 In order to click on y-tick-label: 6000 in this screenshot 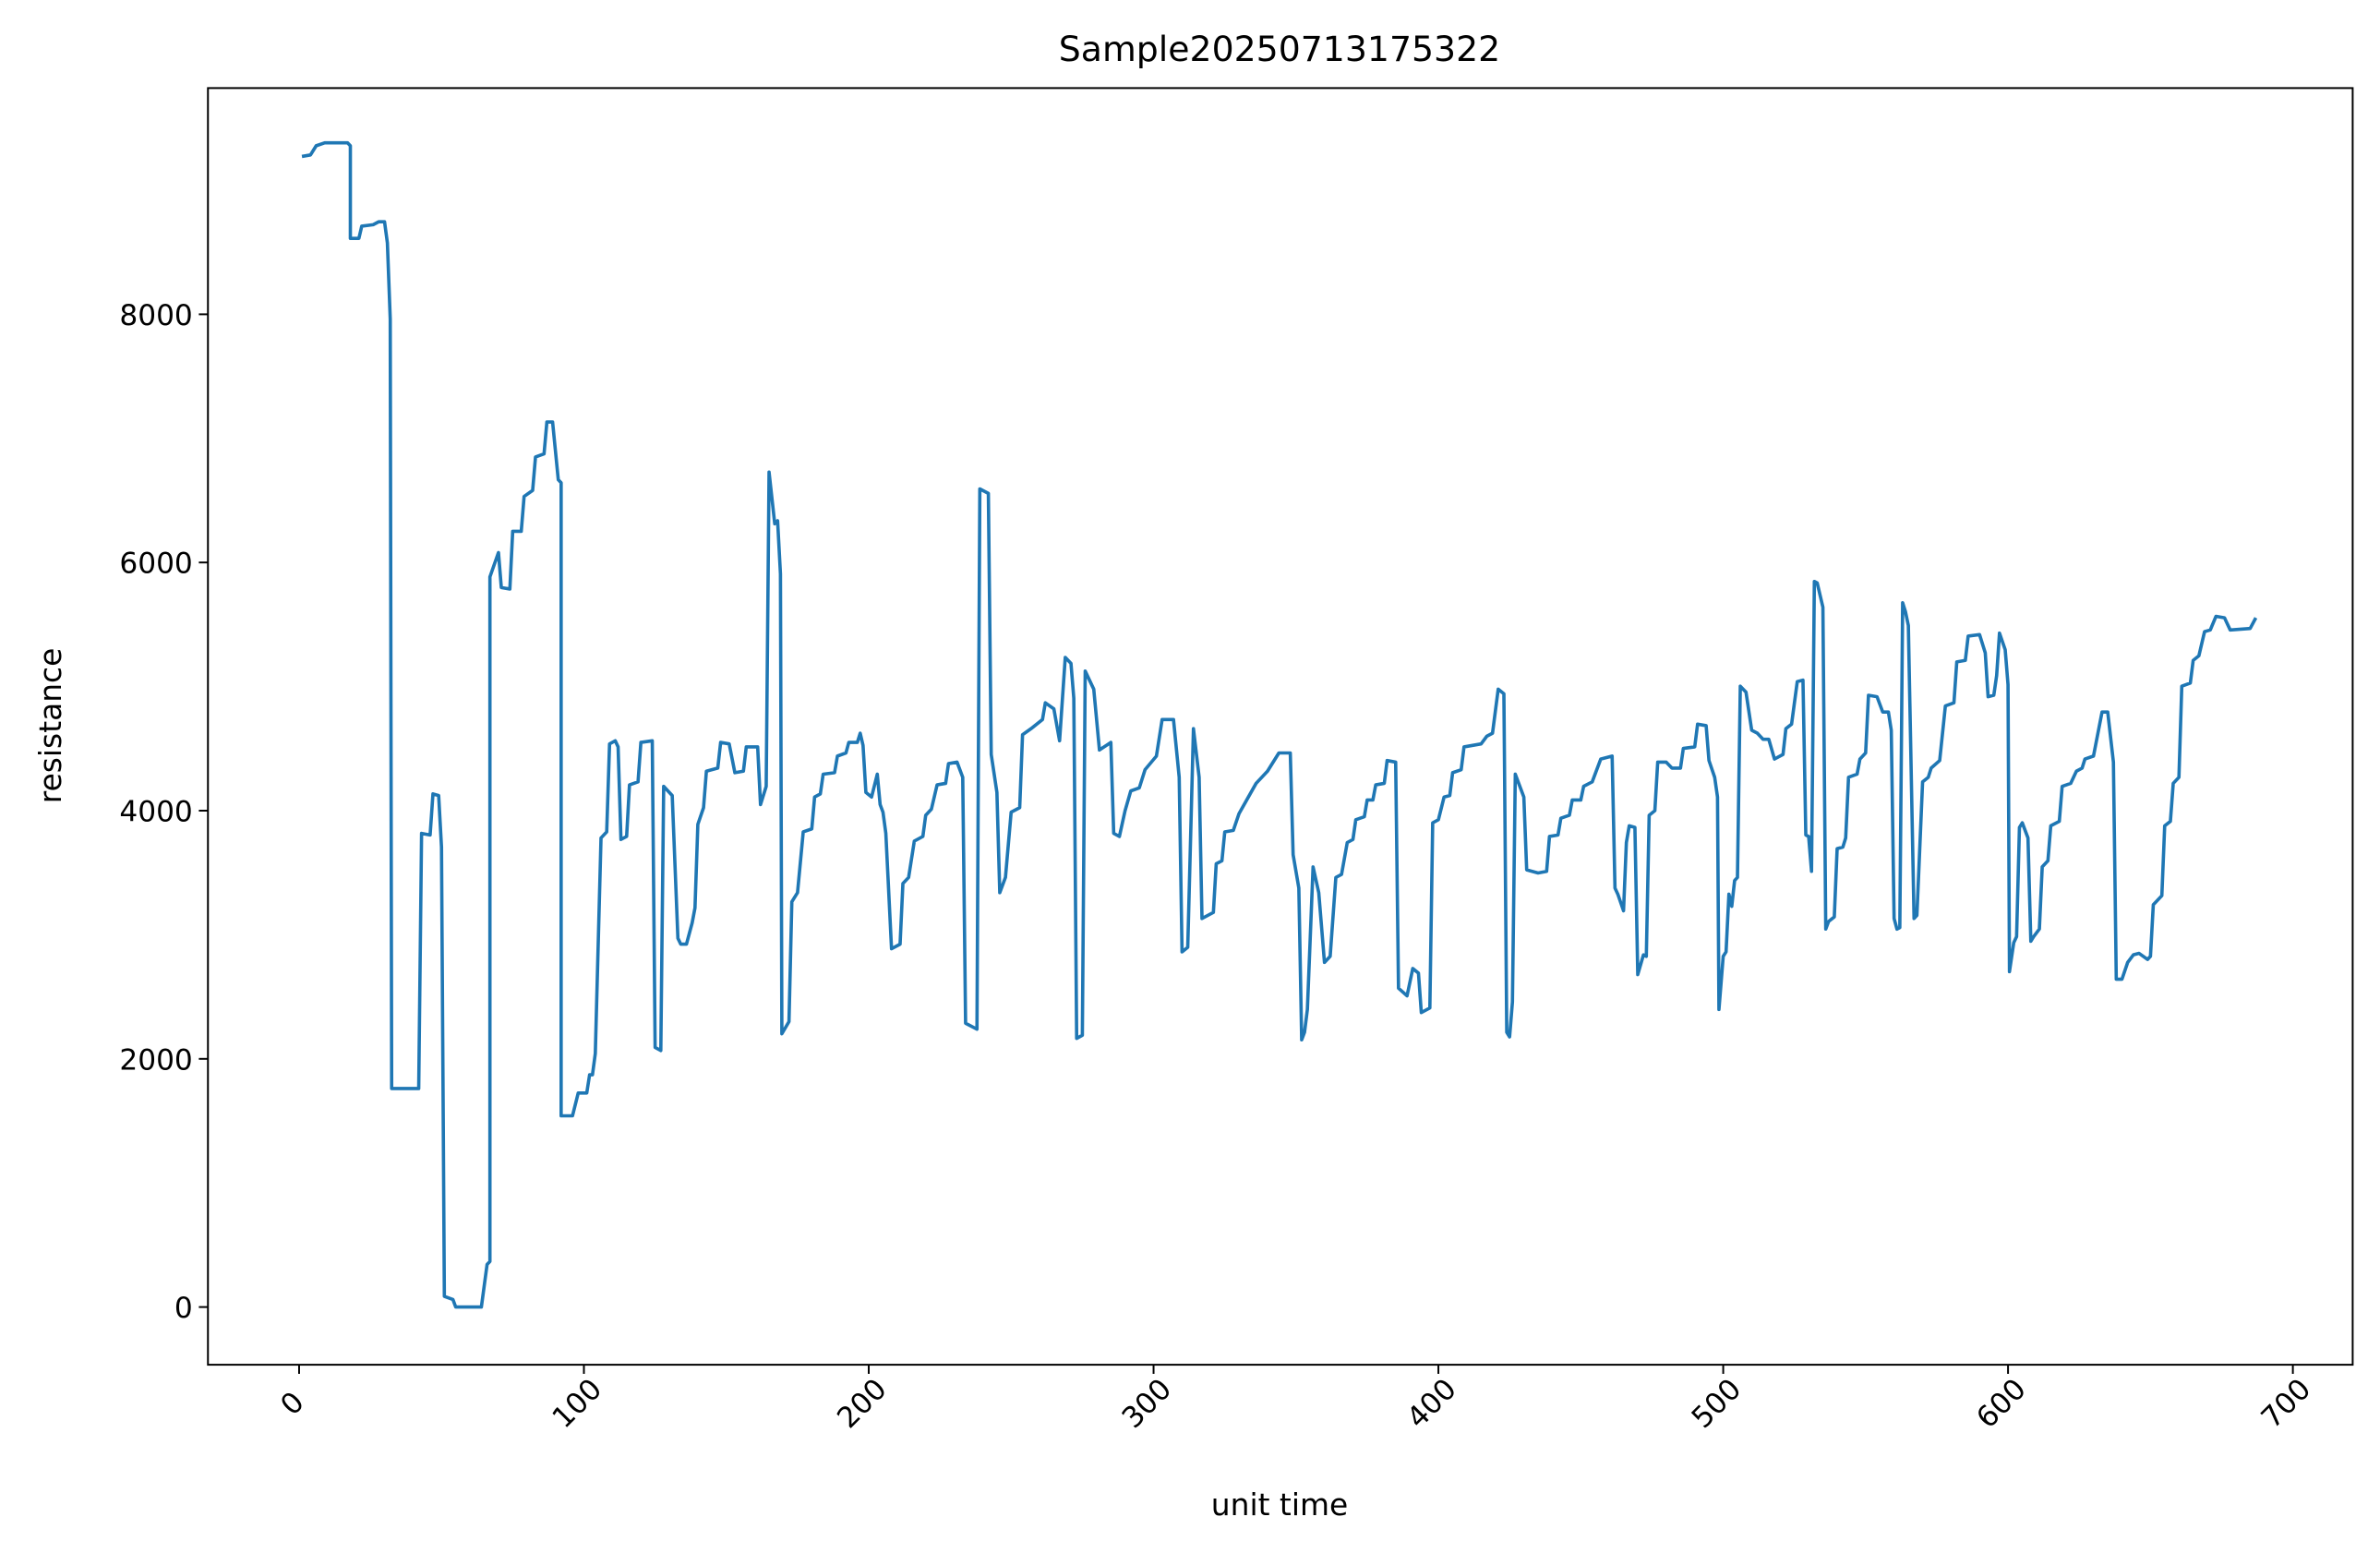, I will do `click(155, 565)`.